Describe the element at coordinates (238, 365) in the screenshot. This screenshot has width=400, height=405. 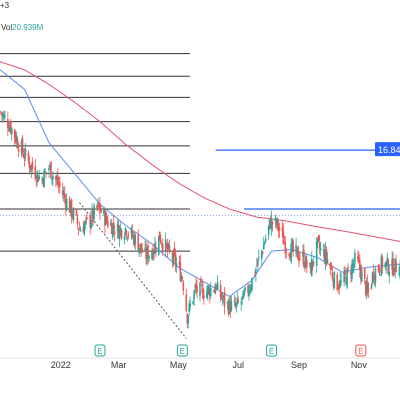
I see `x-axis-tick-label: Jul` at that location.